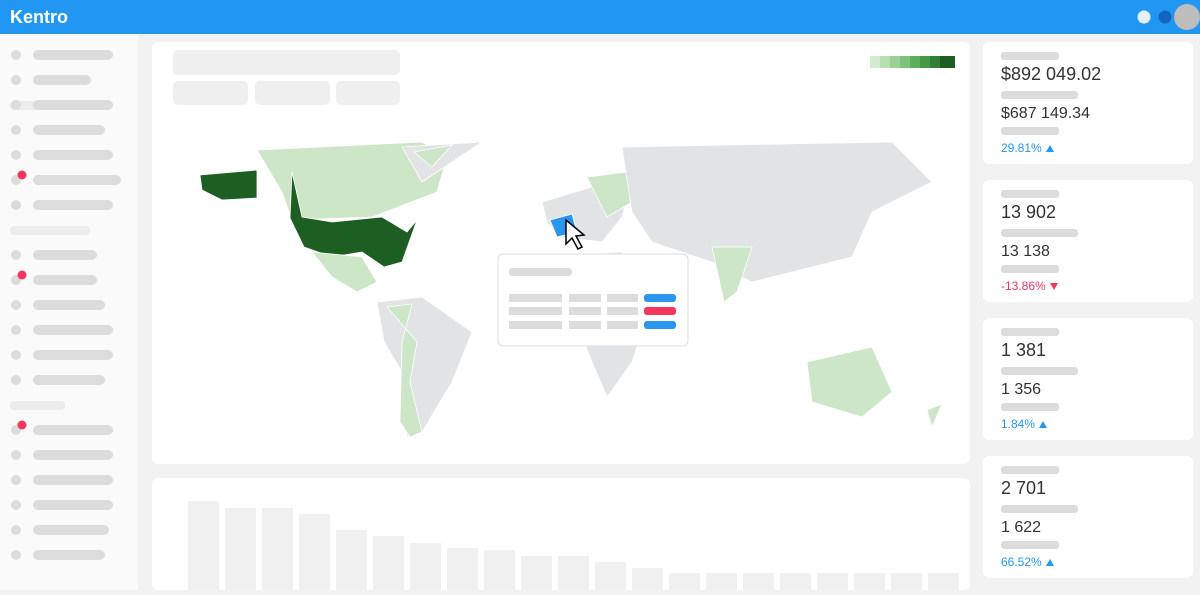 Image resolution: width=1200 pixels, height=595 pixels. I want to click on stat-change: 66.52%, so click(1021, 562).